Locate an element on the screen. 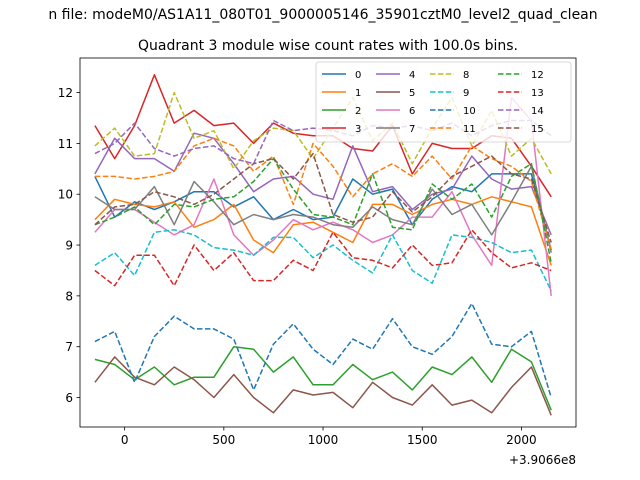  legend-label-13: 13 is located at coordinates (537, 93).